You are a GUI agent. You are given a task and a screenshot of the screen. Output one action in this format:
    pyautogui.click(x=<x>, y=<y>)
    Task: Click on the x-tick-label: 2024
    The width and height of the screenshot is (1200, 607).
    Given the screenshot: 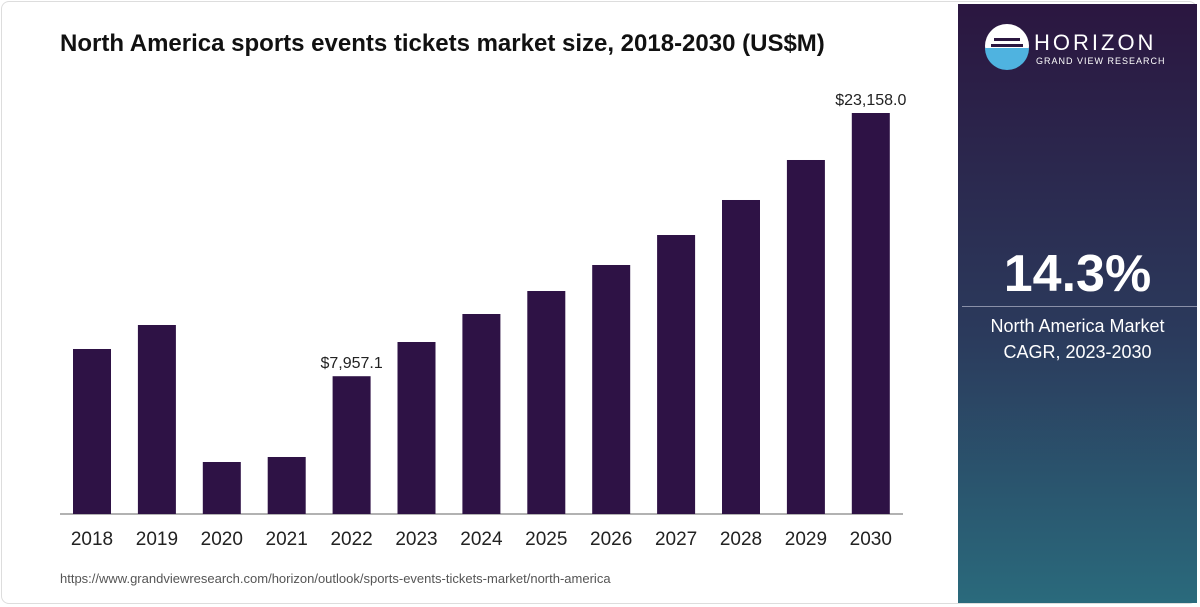 What is the action you would take?
    pyautogui.click(x=481, y=539)
    